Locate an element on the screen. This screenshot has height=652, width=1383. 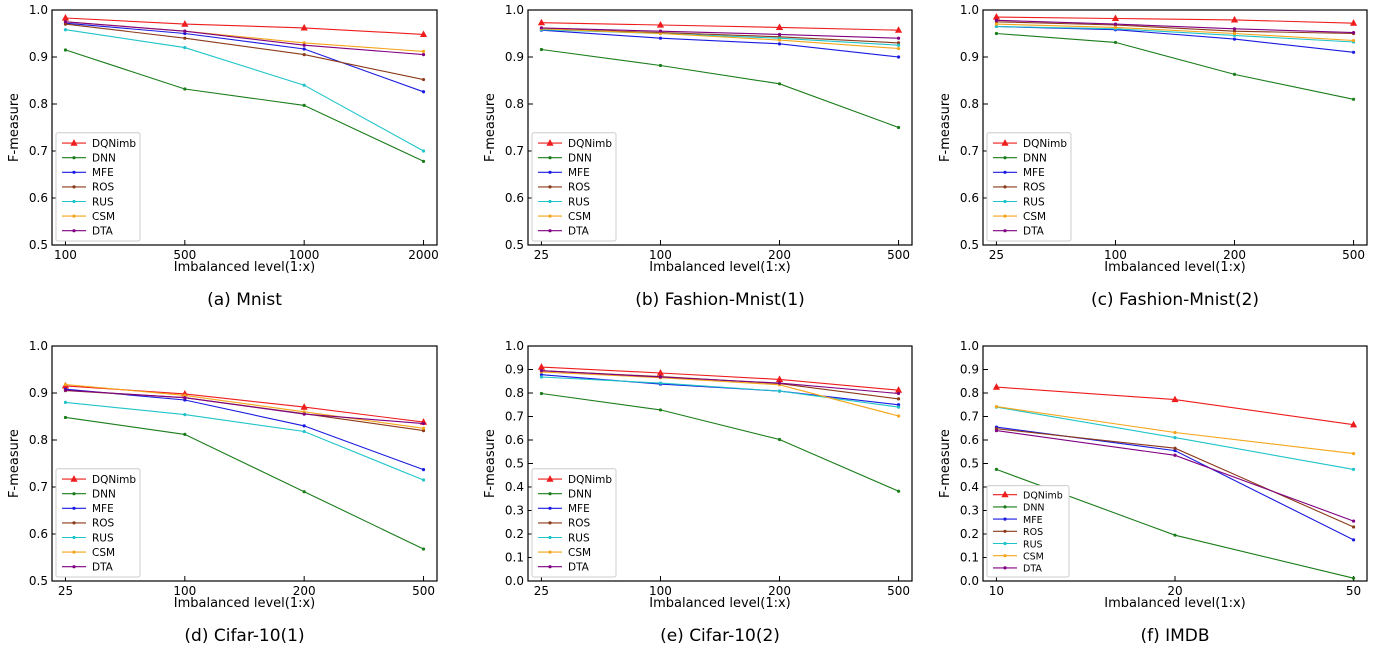
series-line-ros is located at coordinates (244, 52).